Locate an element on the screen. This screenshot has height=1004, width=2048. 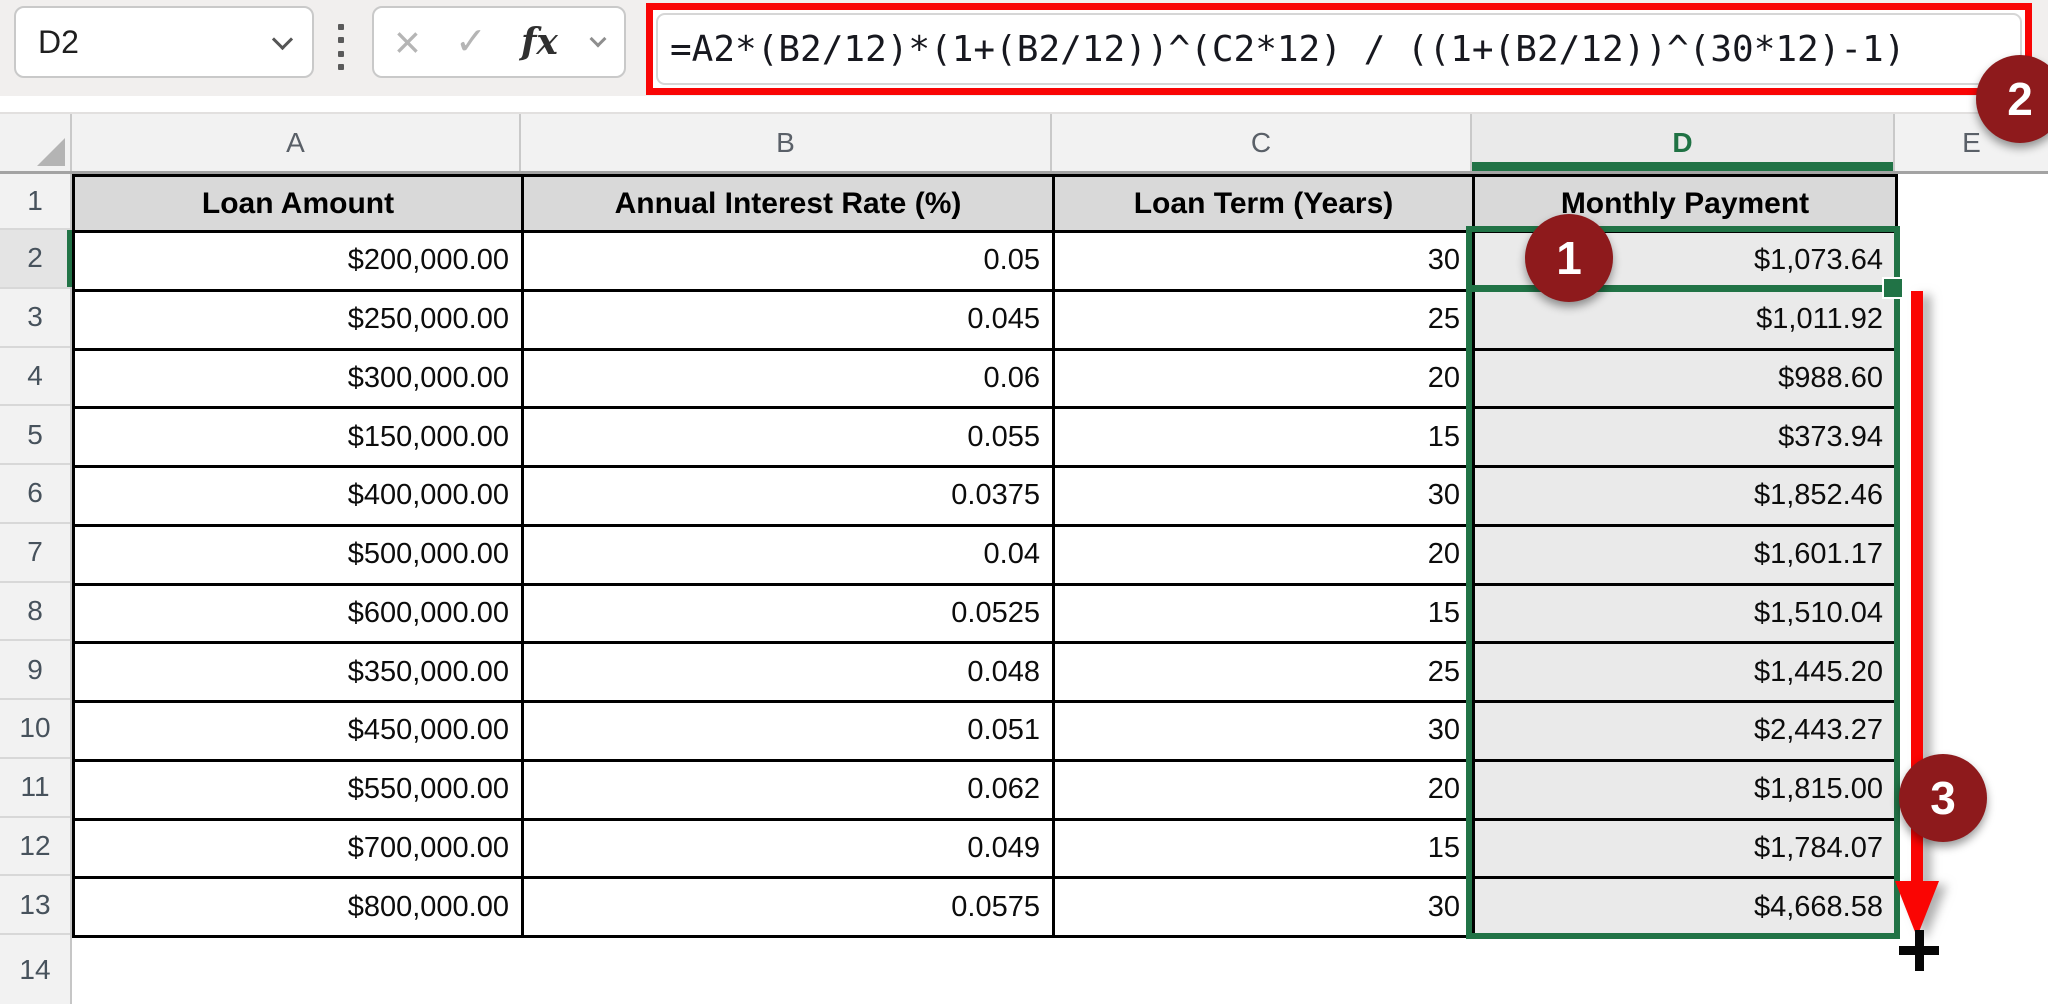
row-header-5: 5 is located at coordinates (35, 435).